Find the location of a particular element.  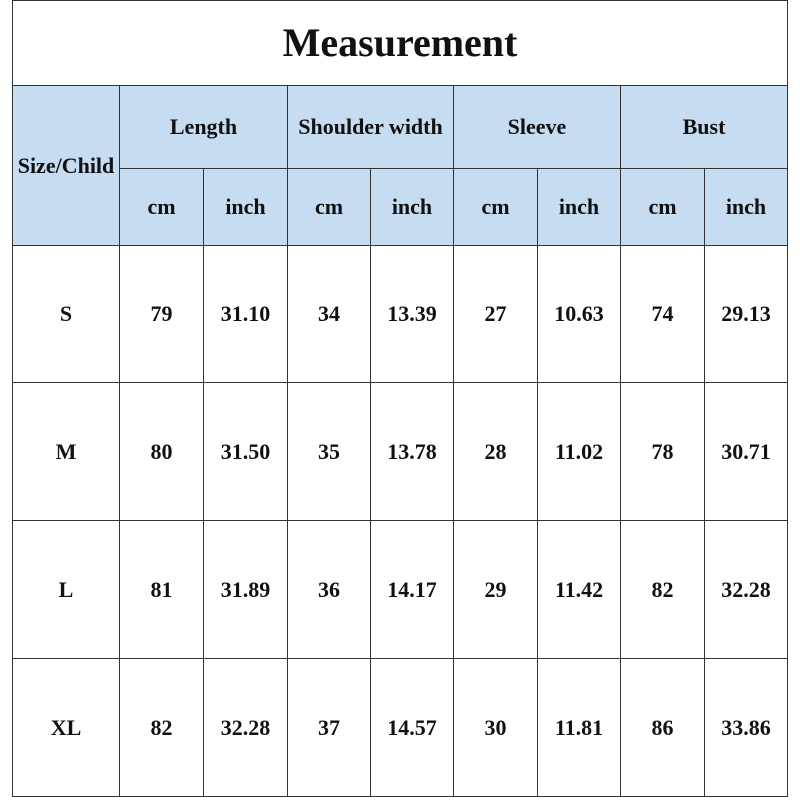

measurement: 74 is located at coordinates (662, 314).